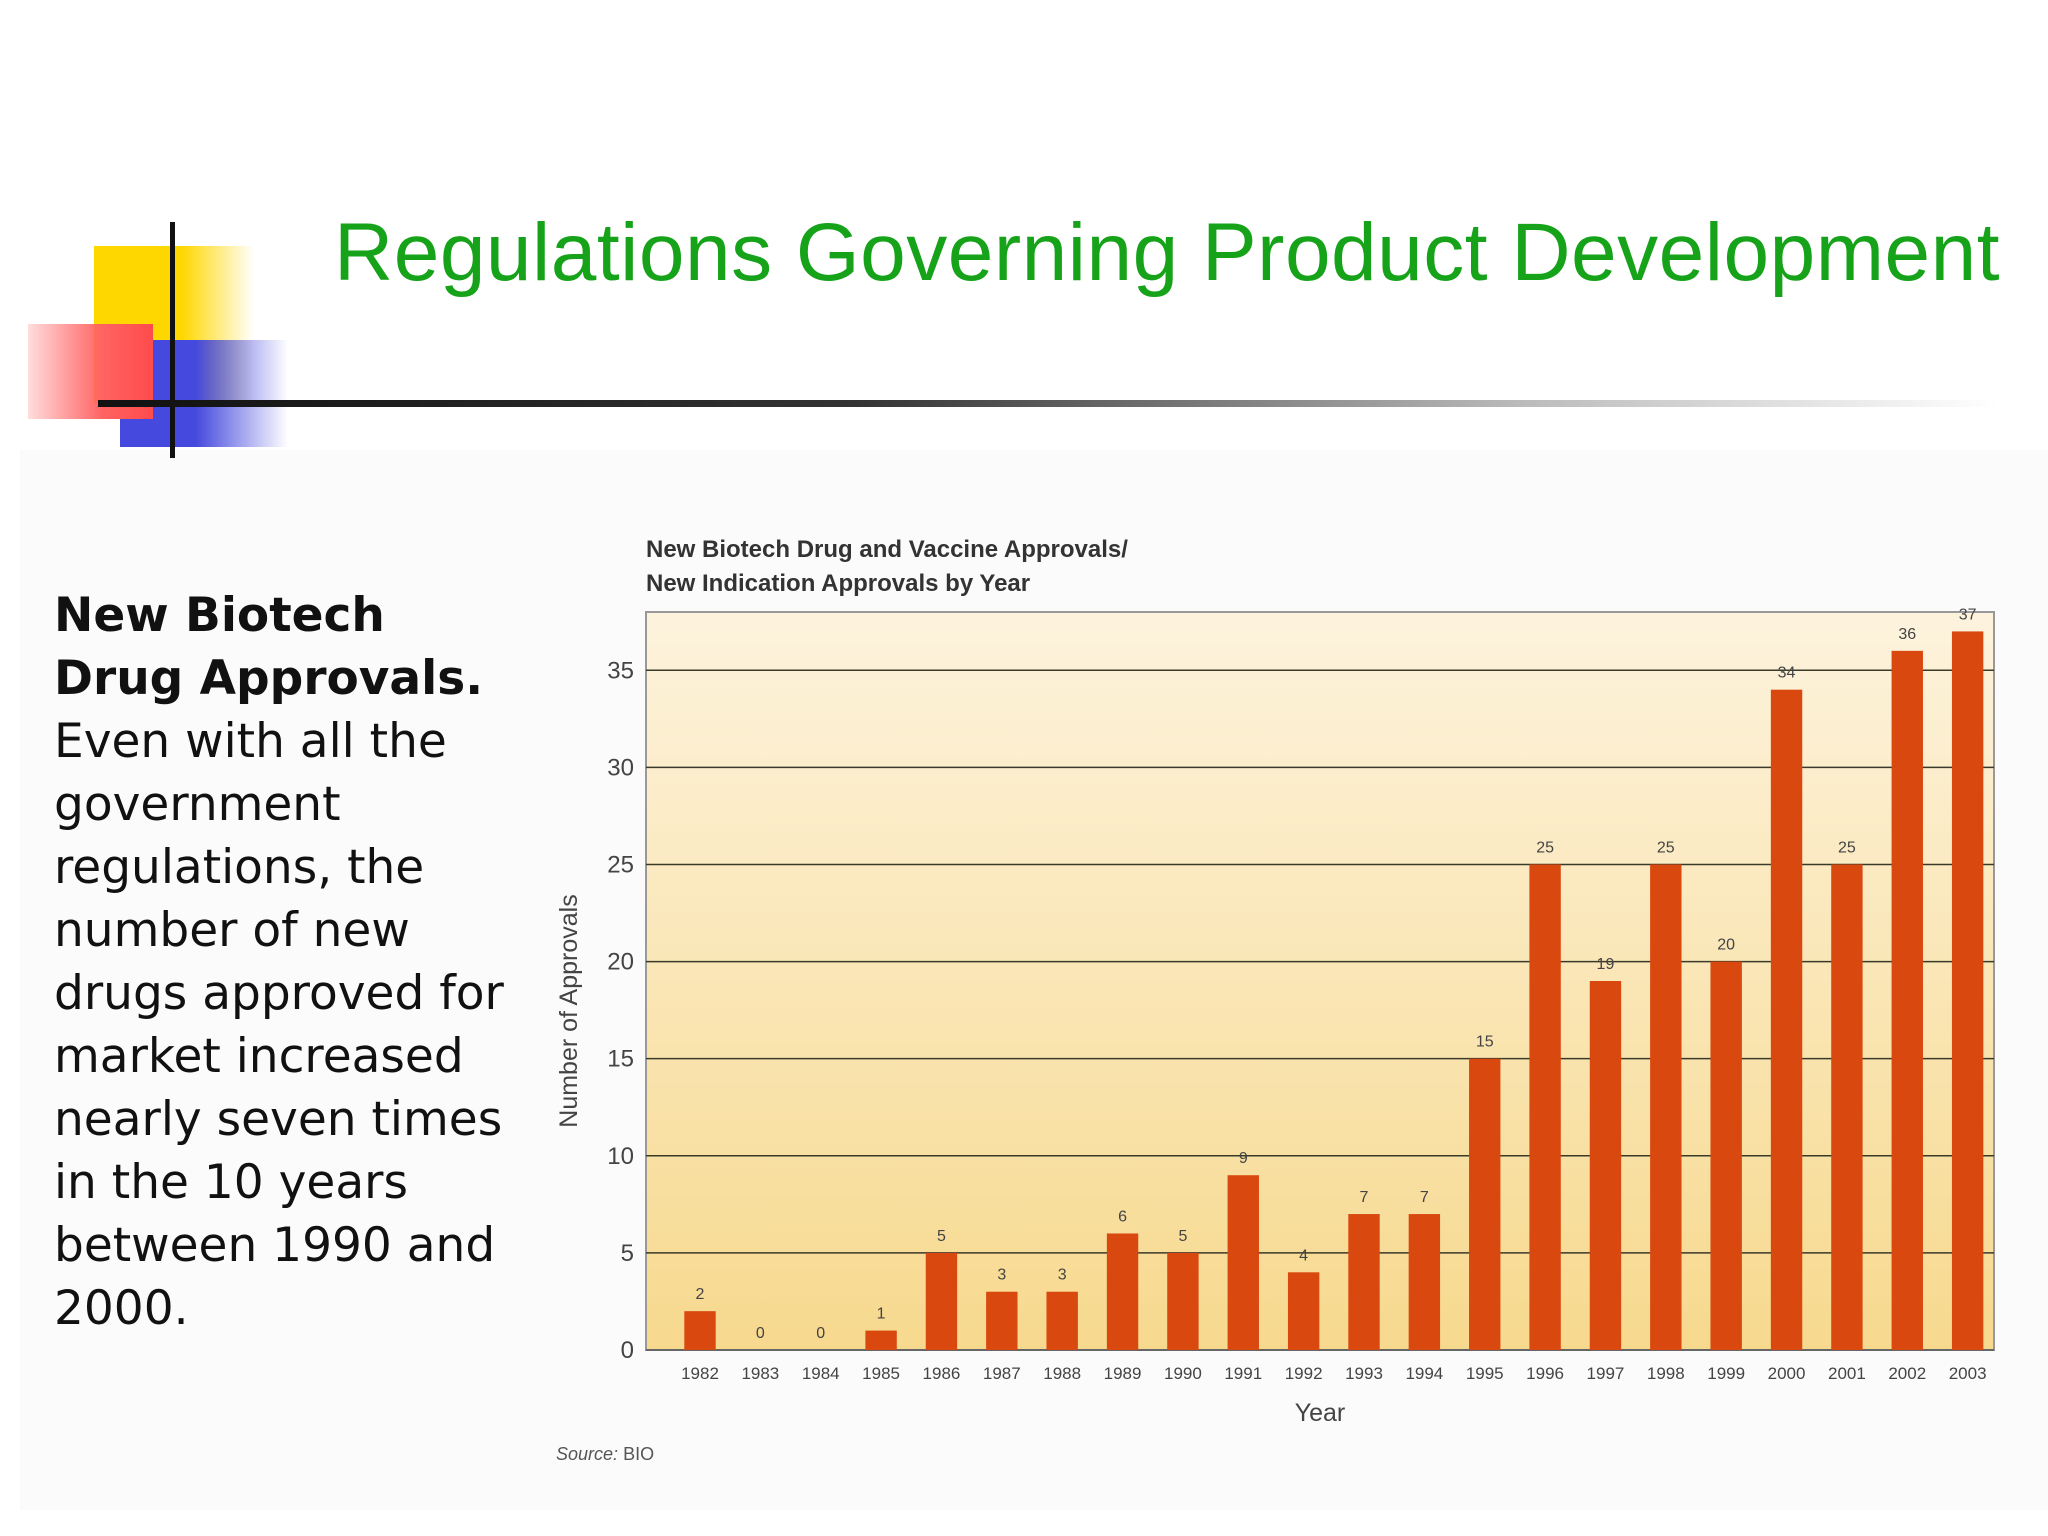 The height and width of the screenshot is (1536, 2048). What do you see at coordinates (1968, 1373) in the screenshot?
I see `x-tick-label: 2003` at bounding box center [1968, 1373].